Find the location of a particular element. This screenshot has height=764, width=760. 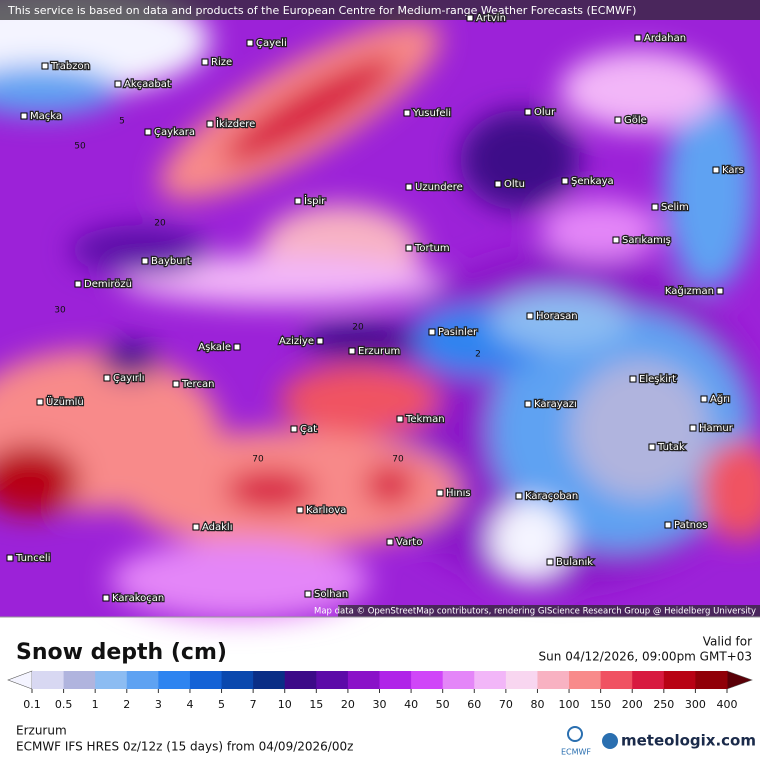

place-label: Oltu is located at coordinates (514, 184).